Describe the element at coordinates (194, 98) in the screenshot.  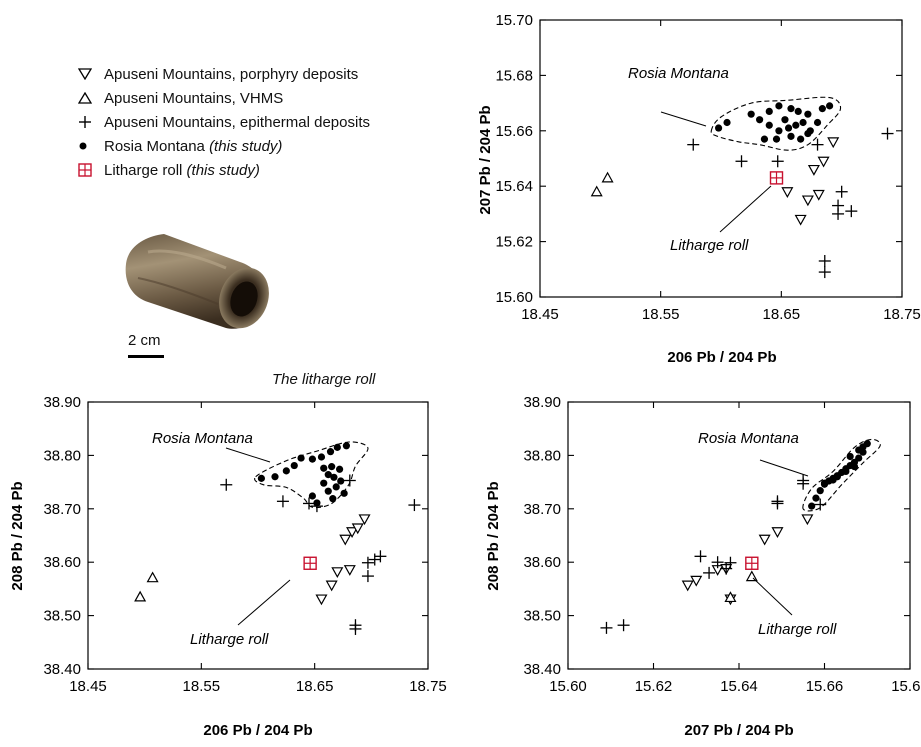
I see `legend-label: Apuseni Mountains, VHMS` at that location.